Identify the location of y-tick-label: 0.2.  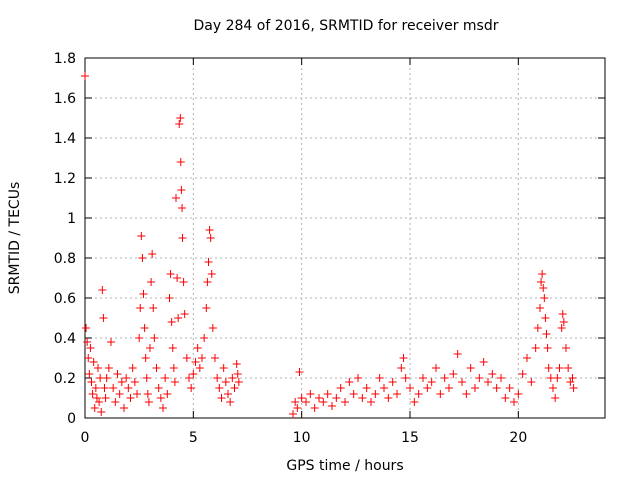
(65, 379).